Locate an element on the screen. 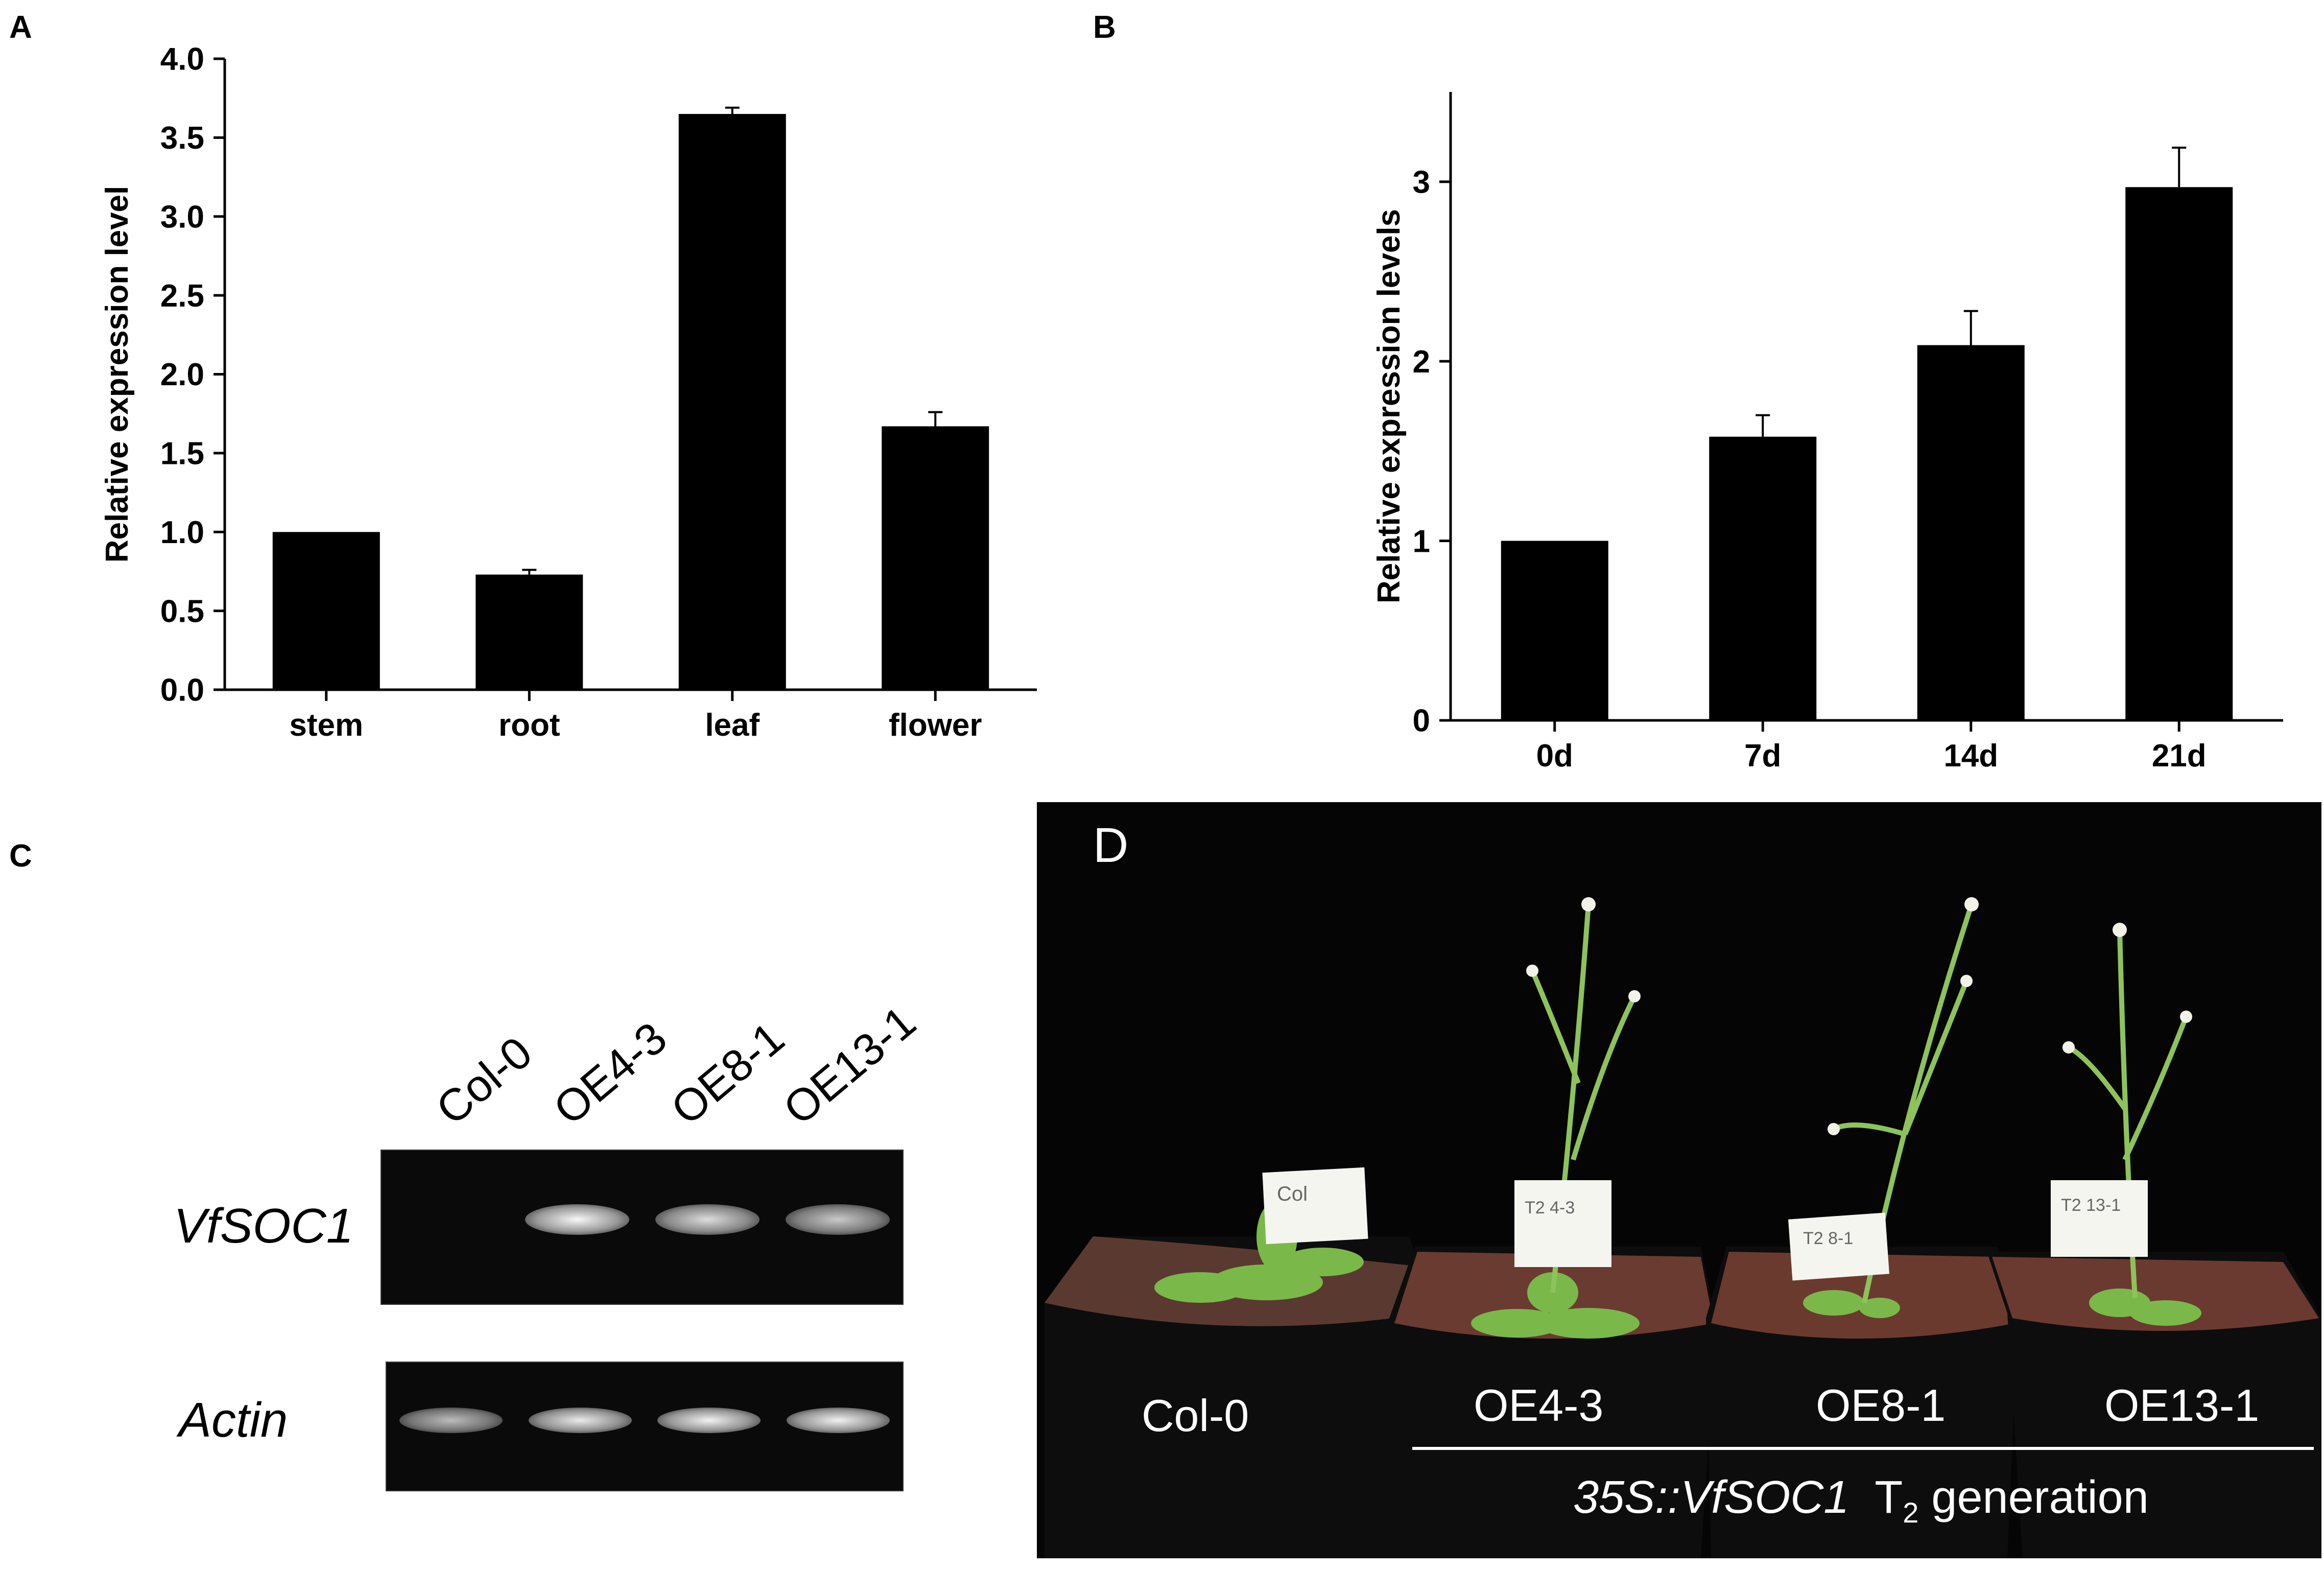  caption-t: T is located at coordinates (1889, 1497).